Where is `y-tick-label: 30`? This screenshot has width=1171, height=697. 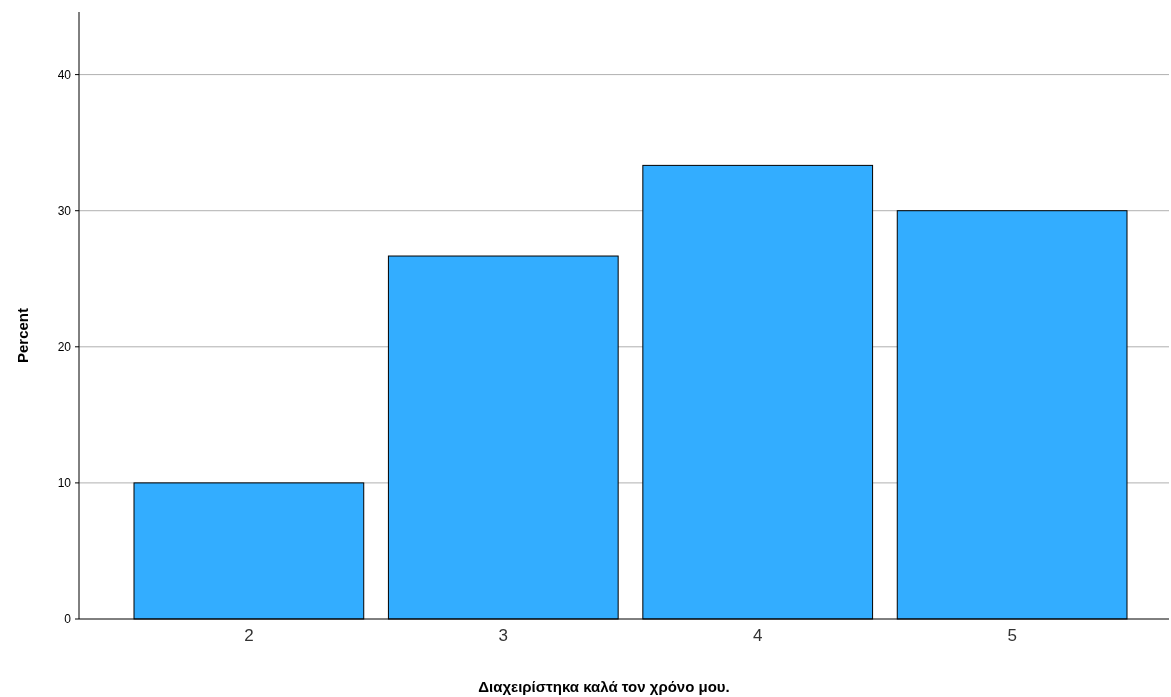 y-tick-label: 30 is located at coordinates (64, 210).